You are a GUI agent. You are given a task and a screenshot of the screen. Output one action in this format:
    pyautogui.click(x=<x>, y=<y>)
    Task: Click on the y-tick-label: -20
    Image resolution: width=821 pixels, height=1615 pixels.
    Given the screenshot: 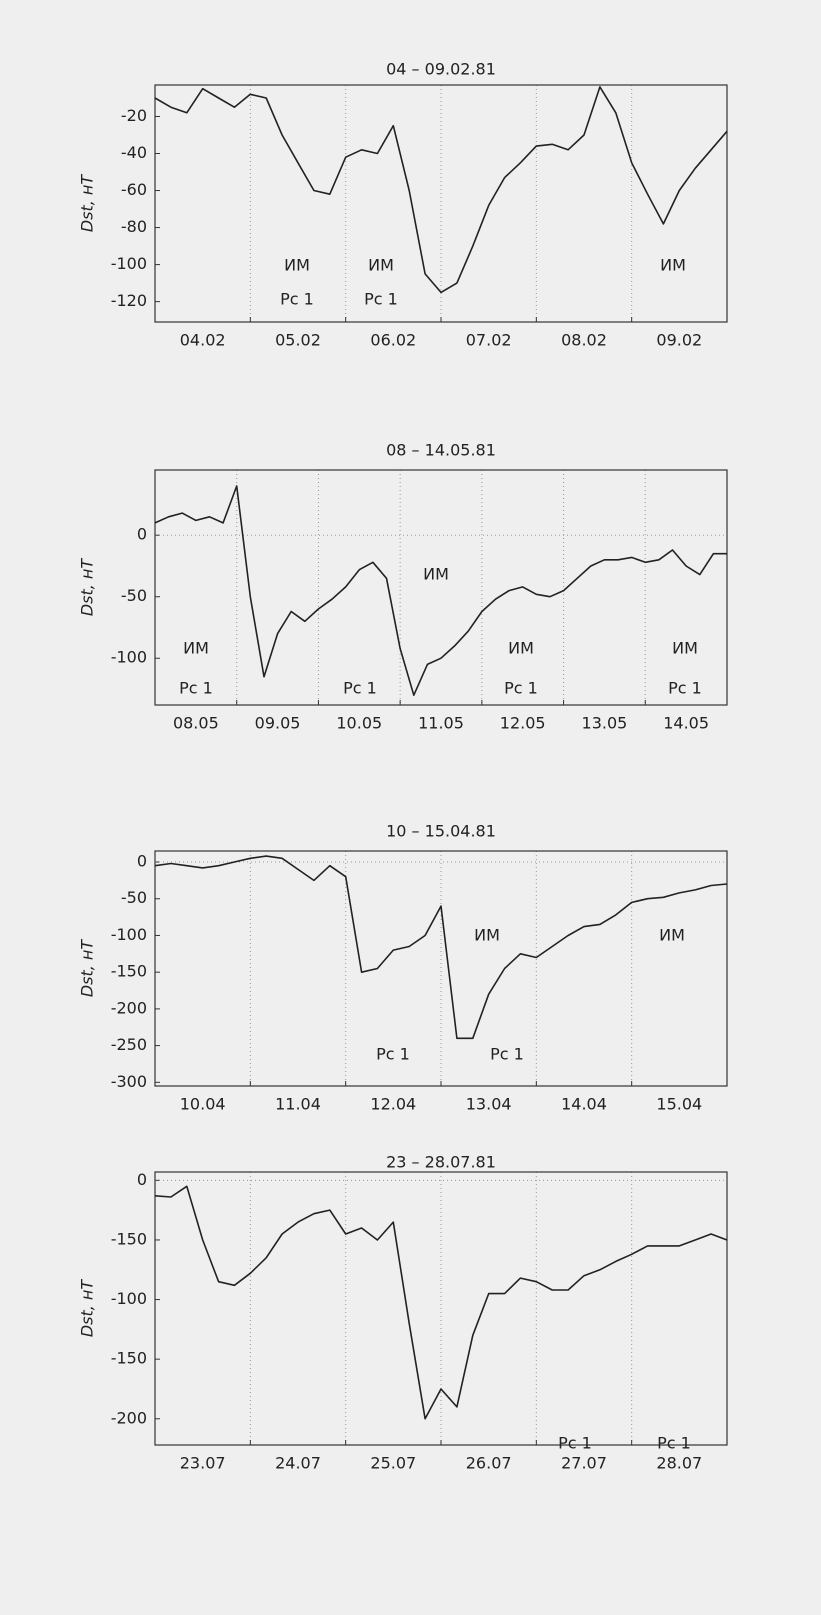 What is the action you would take?
    pyautogui.click(x=134, y=115)
    